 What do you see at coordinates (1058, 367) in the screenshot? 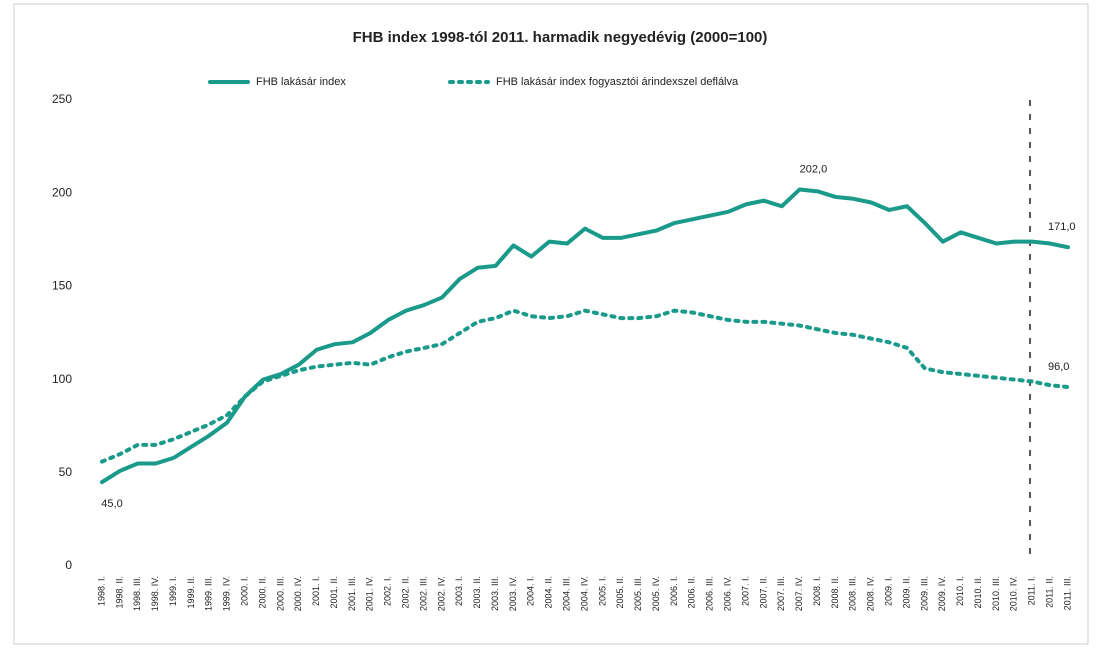
I see `data-label: 96,0` at bounding box center [1058, 367].